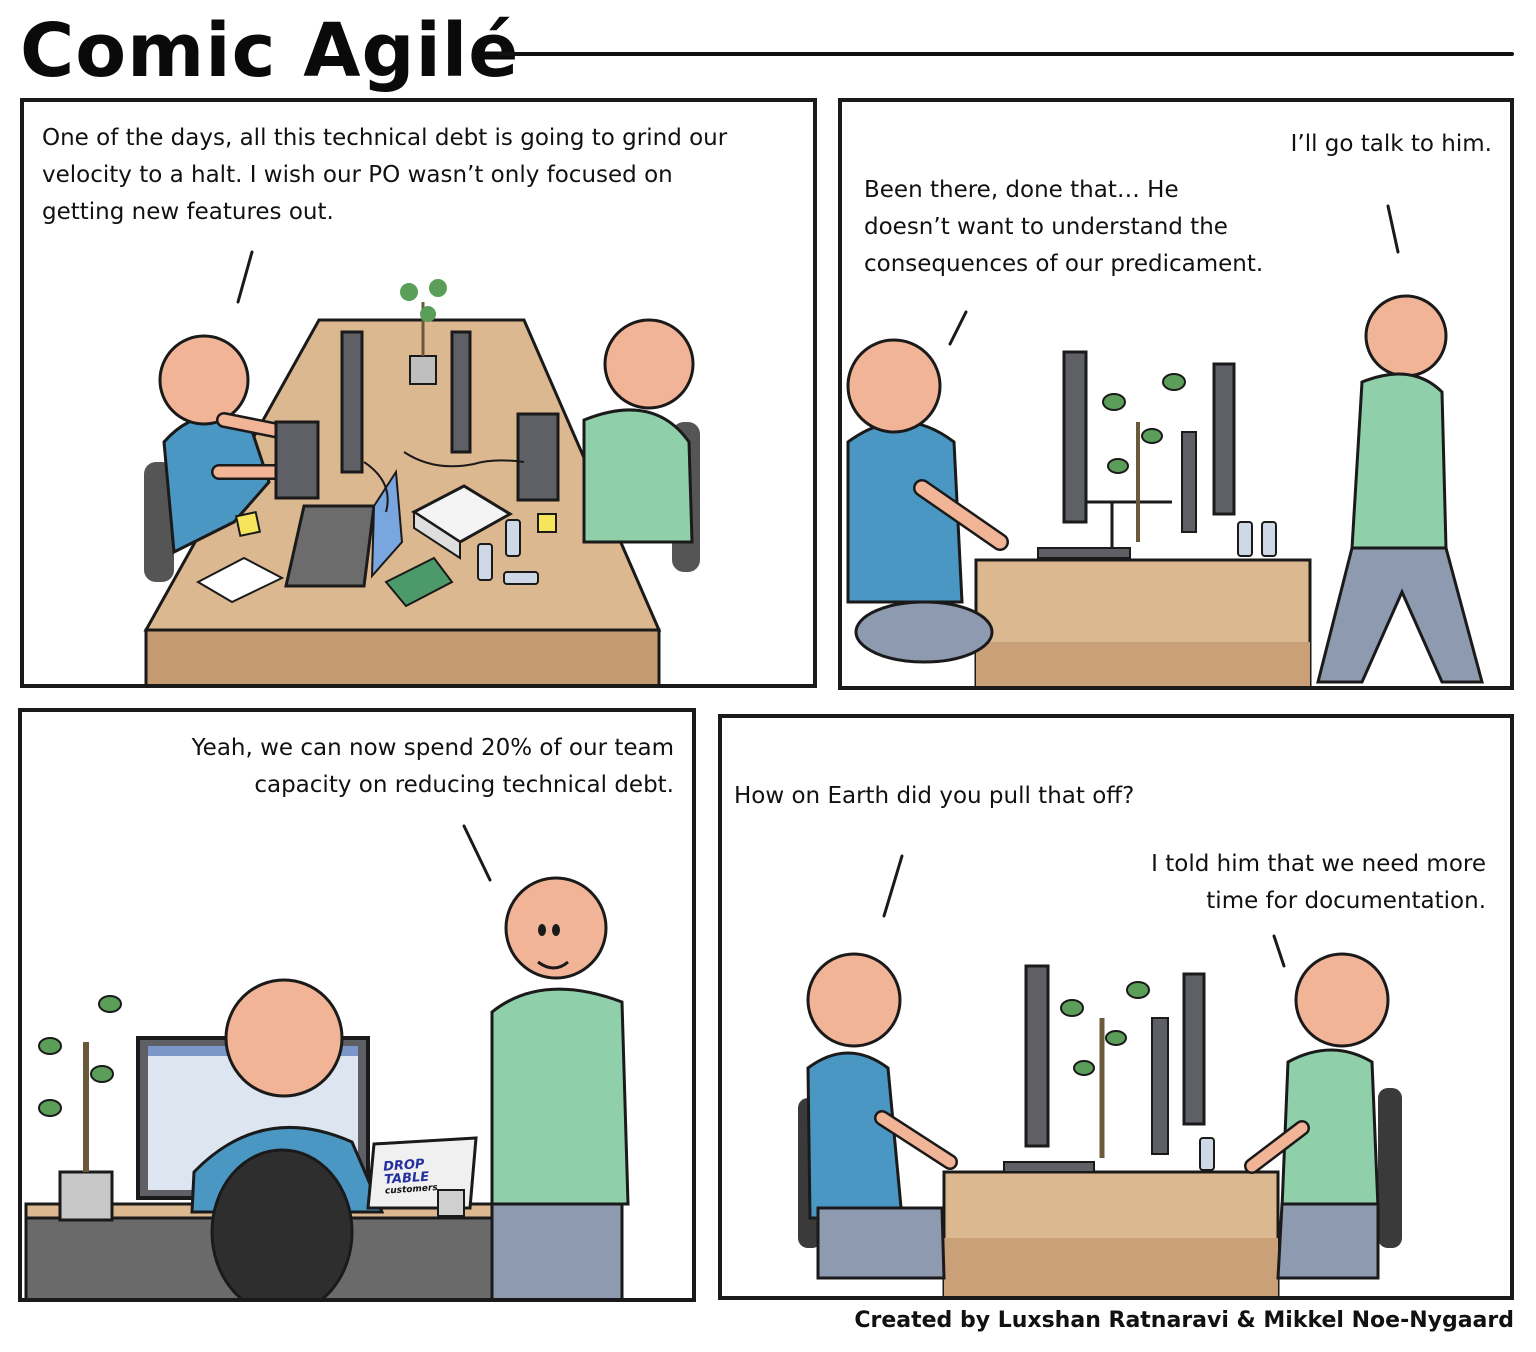  Describe the element at coordinates (402, 656) in the screenshot. I see `desk-front` at that location.